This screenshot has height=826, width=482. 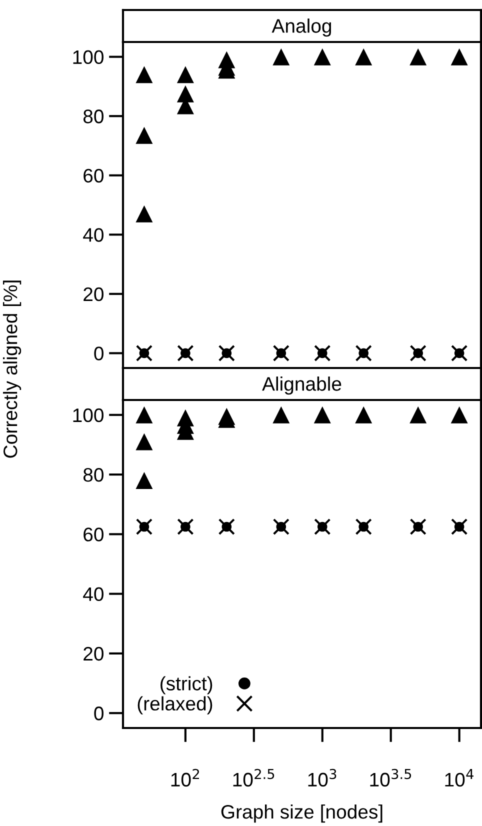 What do you see at coordinates (175, 705) in the screenshot?
I see `legend-label: (relaxed)` at bounding box center [175, 705].